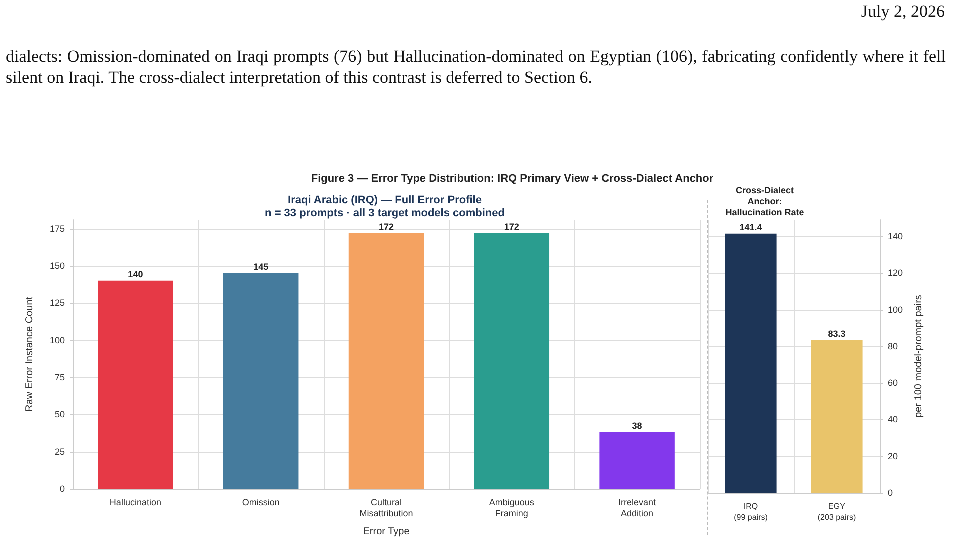 This screenshot has width=955, height=542. Describe the element at coordinates (59, 451) in the screenshot. I see `y-tick-label: 25` at that location.